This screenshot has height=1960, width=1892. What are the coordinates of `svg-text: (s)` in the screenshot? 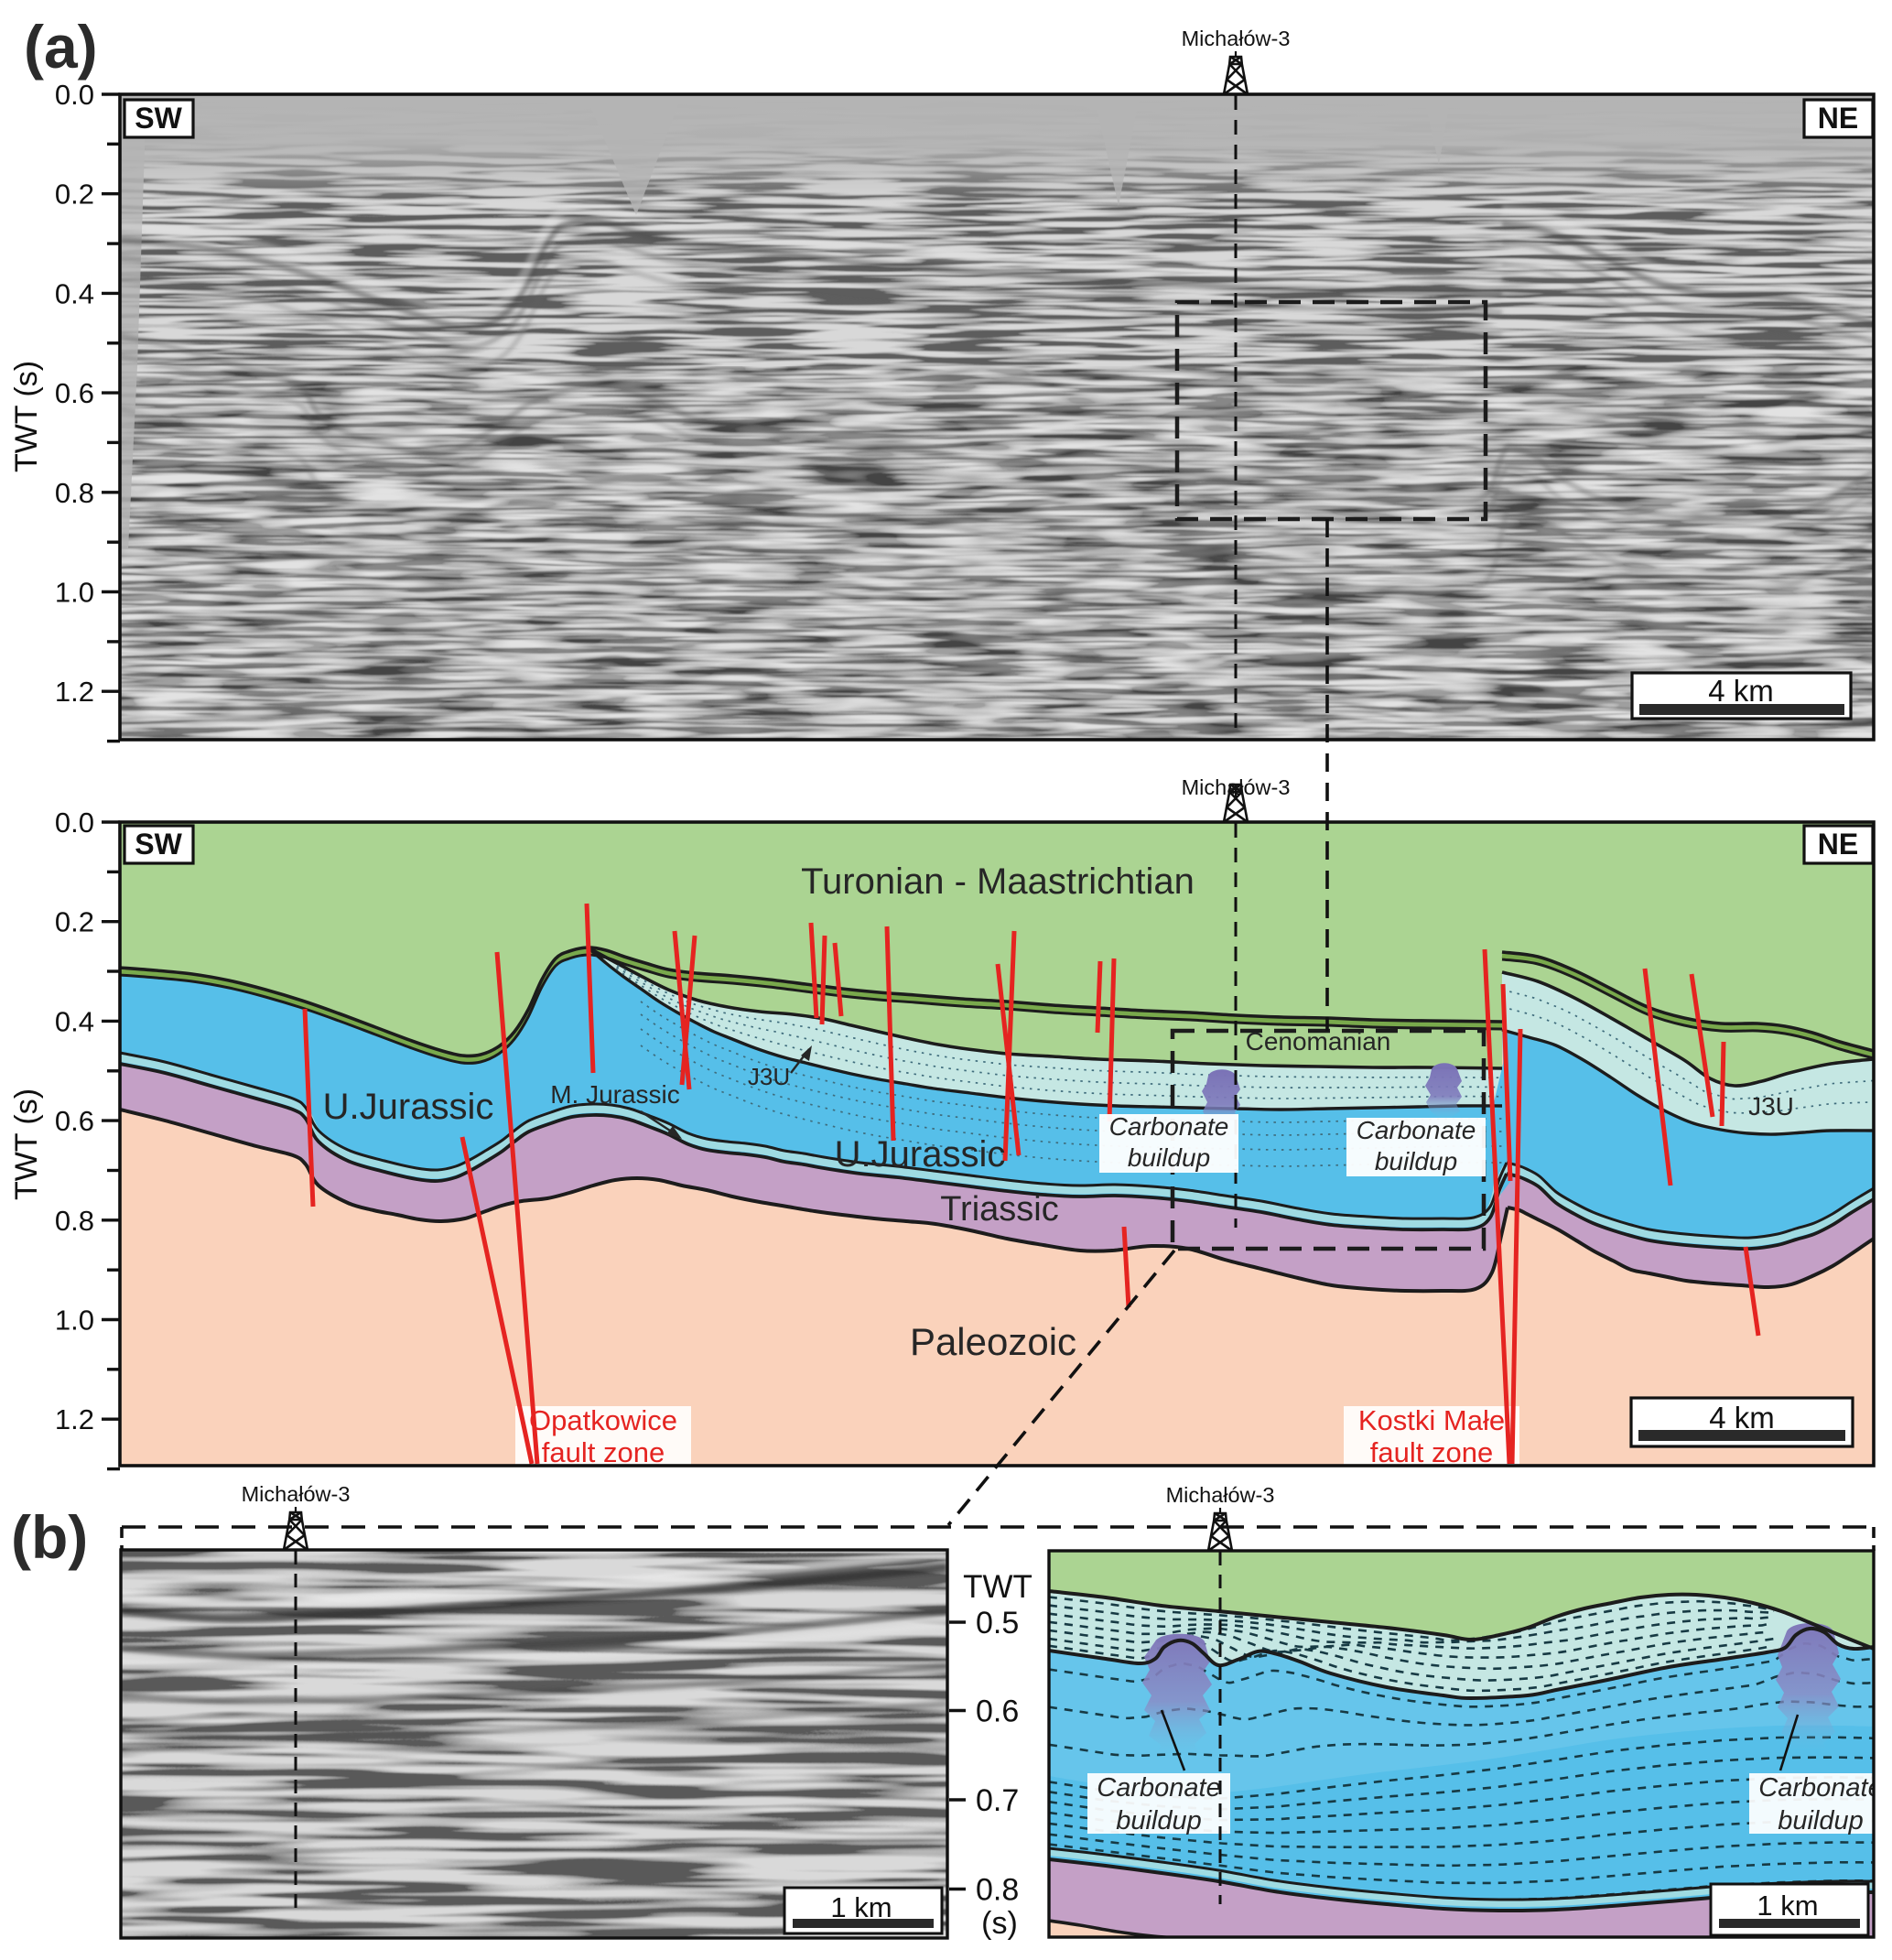 It's located at (1000, 1923).